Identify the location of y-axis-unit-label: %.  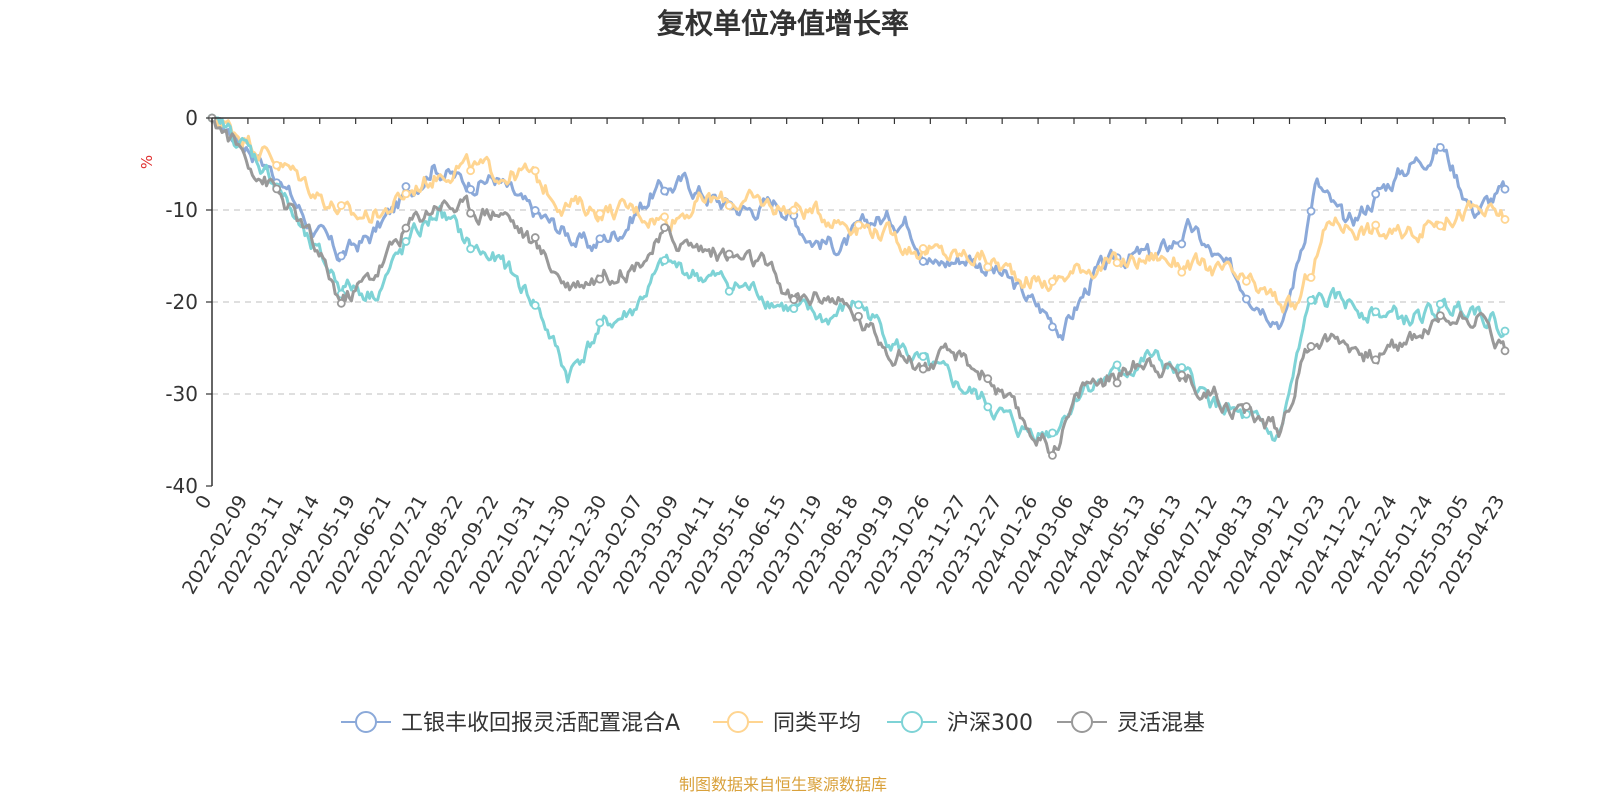
(147, 162).